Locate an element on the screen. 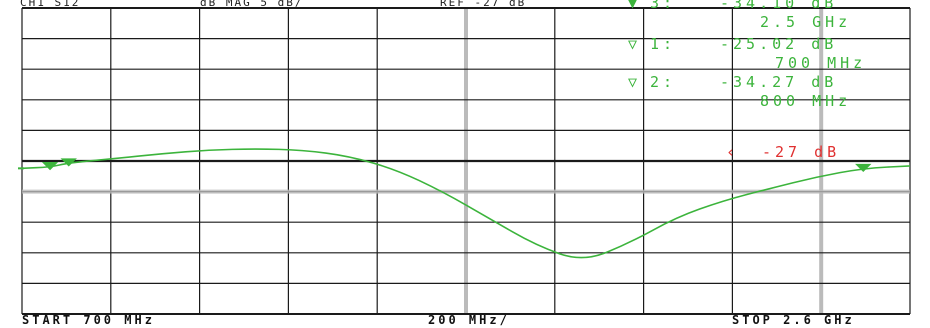  marker-layer is located at coordinates (445, 165).